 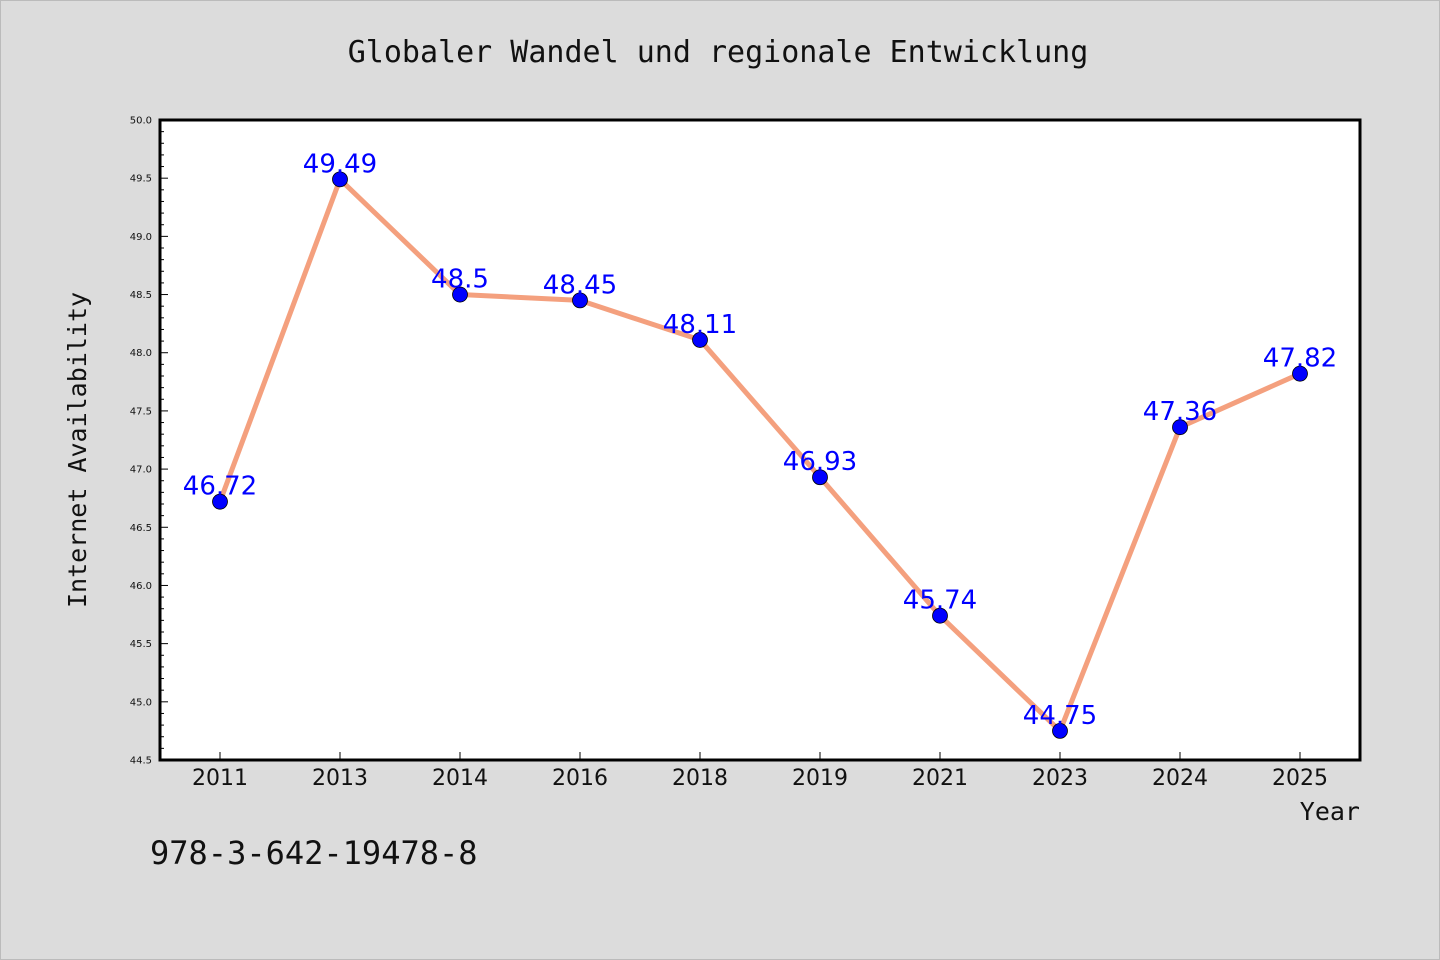 What do you see at coordinates (141, 353) in the screenshot?
I see `y-tick-label: 48.0` at bounding box center [141, 353].